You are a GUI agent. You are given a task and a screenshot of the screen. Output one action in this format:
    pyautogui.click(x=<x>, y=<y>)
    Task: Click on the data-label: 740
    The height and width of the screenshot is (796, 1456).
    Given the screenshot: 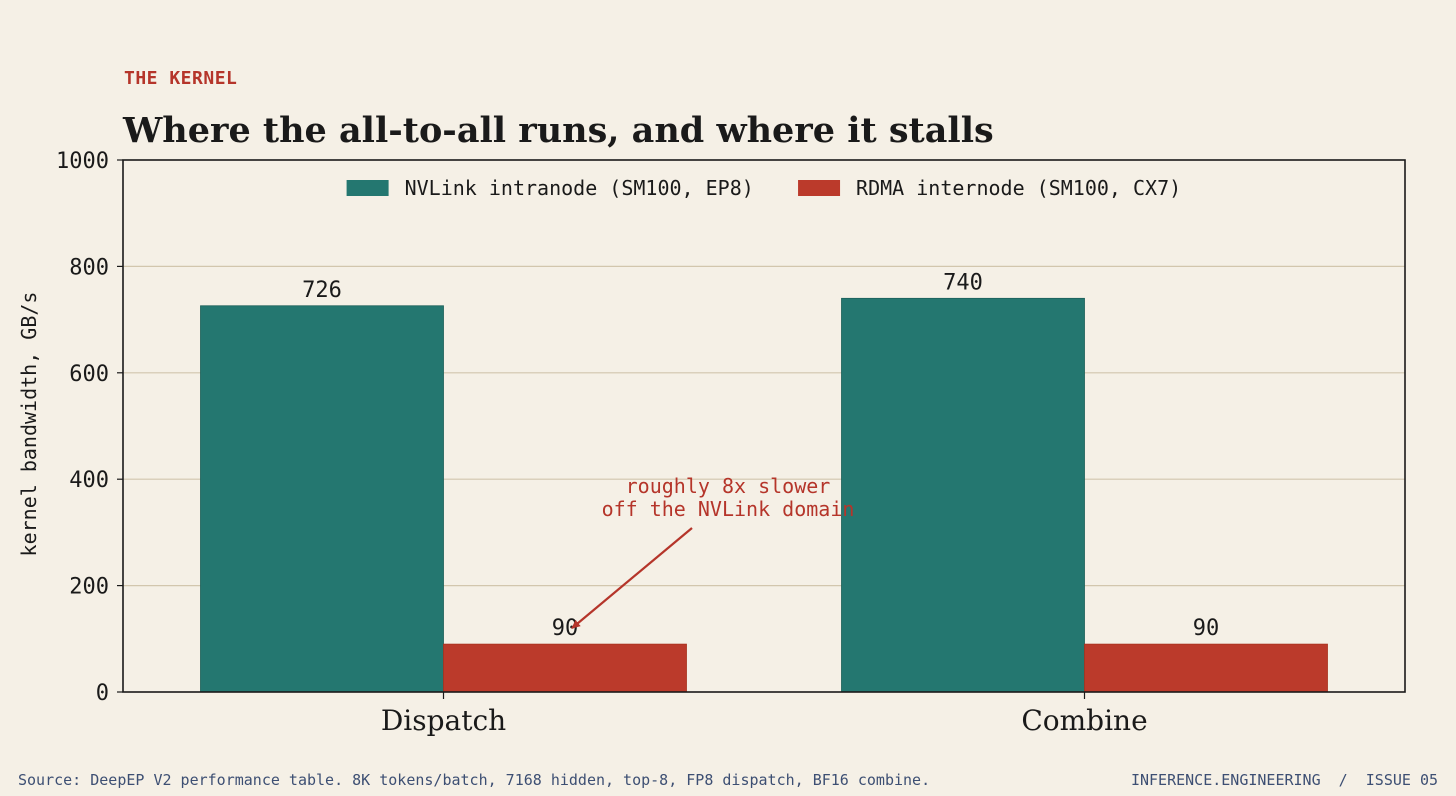 What is the action you would take?
    pyautogui.click(x=963, y=282)
    